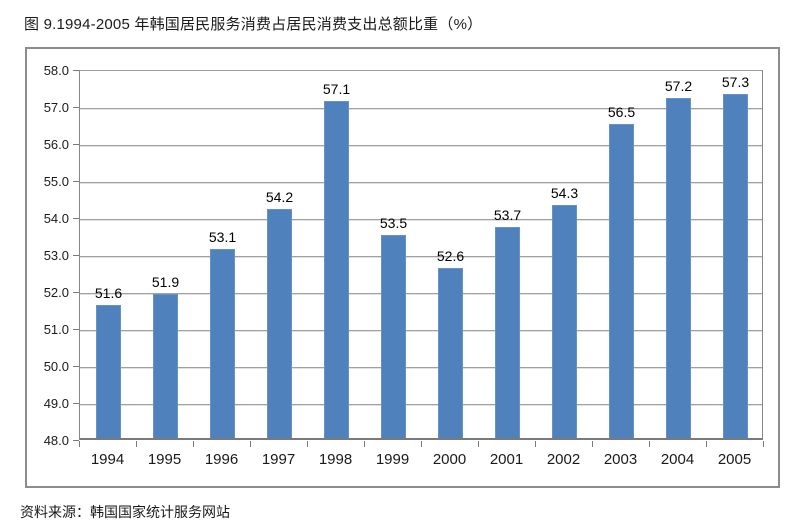 The image size is (800, 532). What do you see at coordinates (564, 321) in the screenshot?
I see `bar-2002` at bounding box center [564, 321].